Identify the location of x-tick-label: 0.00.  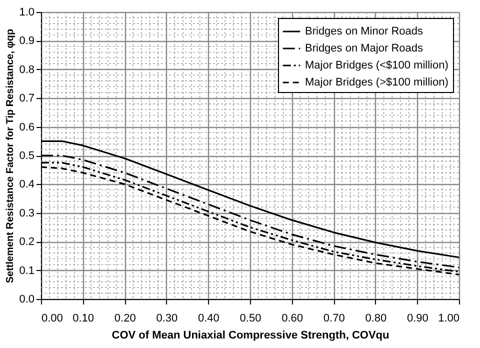
(52, 318).